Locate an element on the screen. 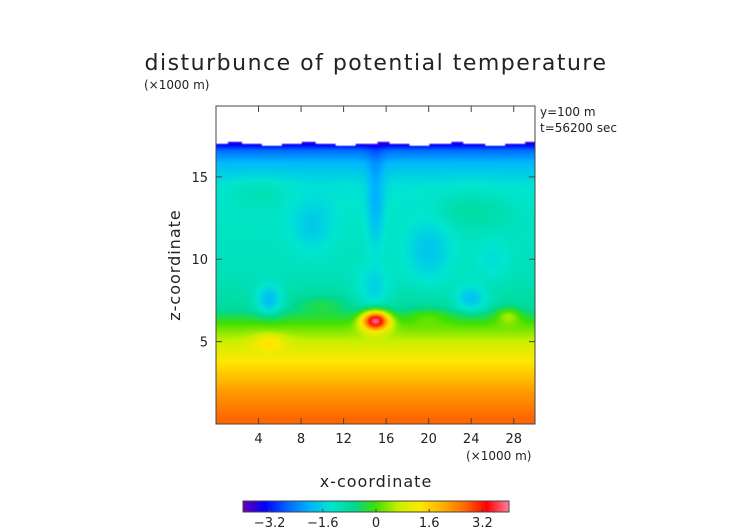  x-tick-label: 16 is located at coordinates (386, 439).